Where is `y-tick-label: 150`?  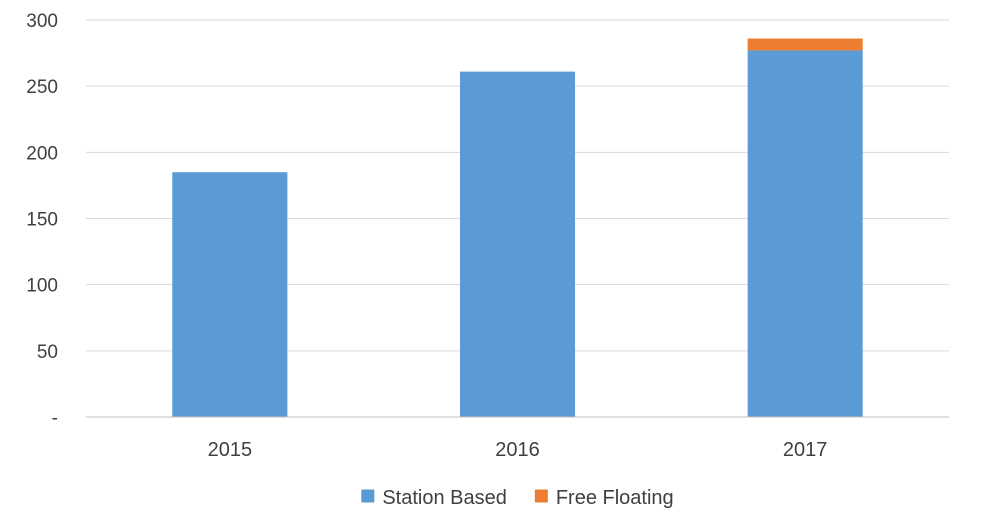 y-tick-label: 150 is located at coordinates (42, 220).